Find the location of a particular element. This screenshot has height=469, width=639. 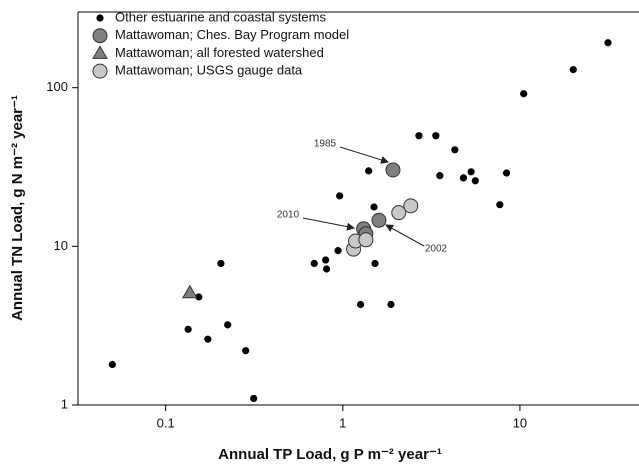

legend-label: Mattawoman; all forested watershed is located at coordinates (219, 52).